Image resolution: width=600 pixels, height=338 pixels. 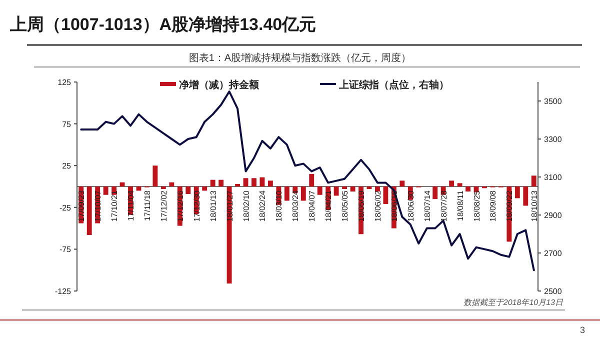 What do you see at coordinates (81, 206) in the screenshot?
I see `x-tick-label: 17/09/23` at bounding box center [81, 206].